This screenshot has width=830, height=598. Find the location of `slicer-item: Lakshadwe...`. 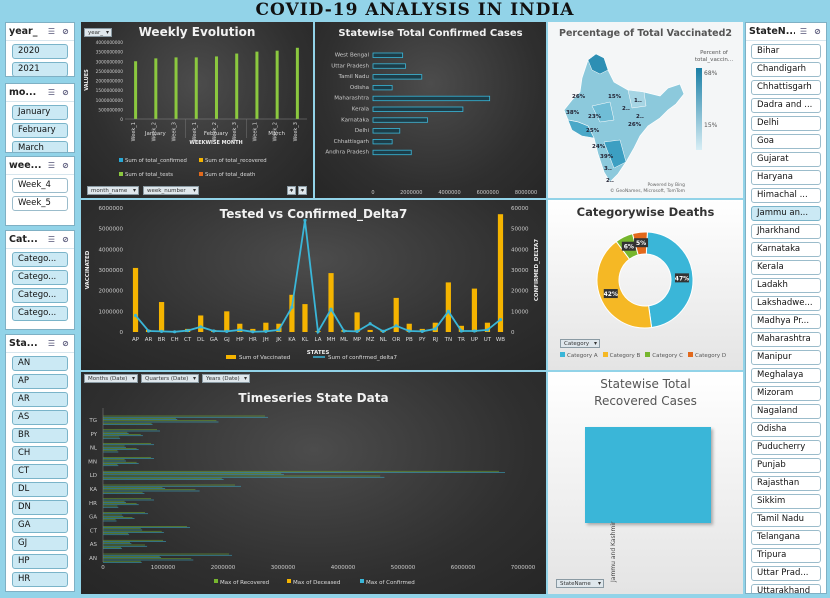

slicer-item: Lakshadwe... is located at coordinates (786, 303).